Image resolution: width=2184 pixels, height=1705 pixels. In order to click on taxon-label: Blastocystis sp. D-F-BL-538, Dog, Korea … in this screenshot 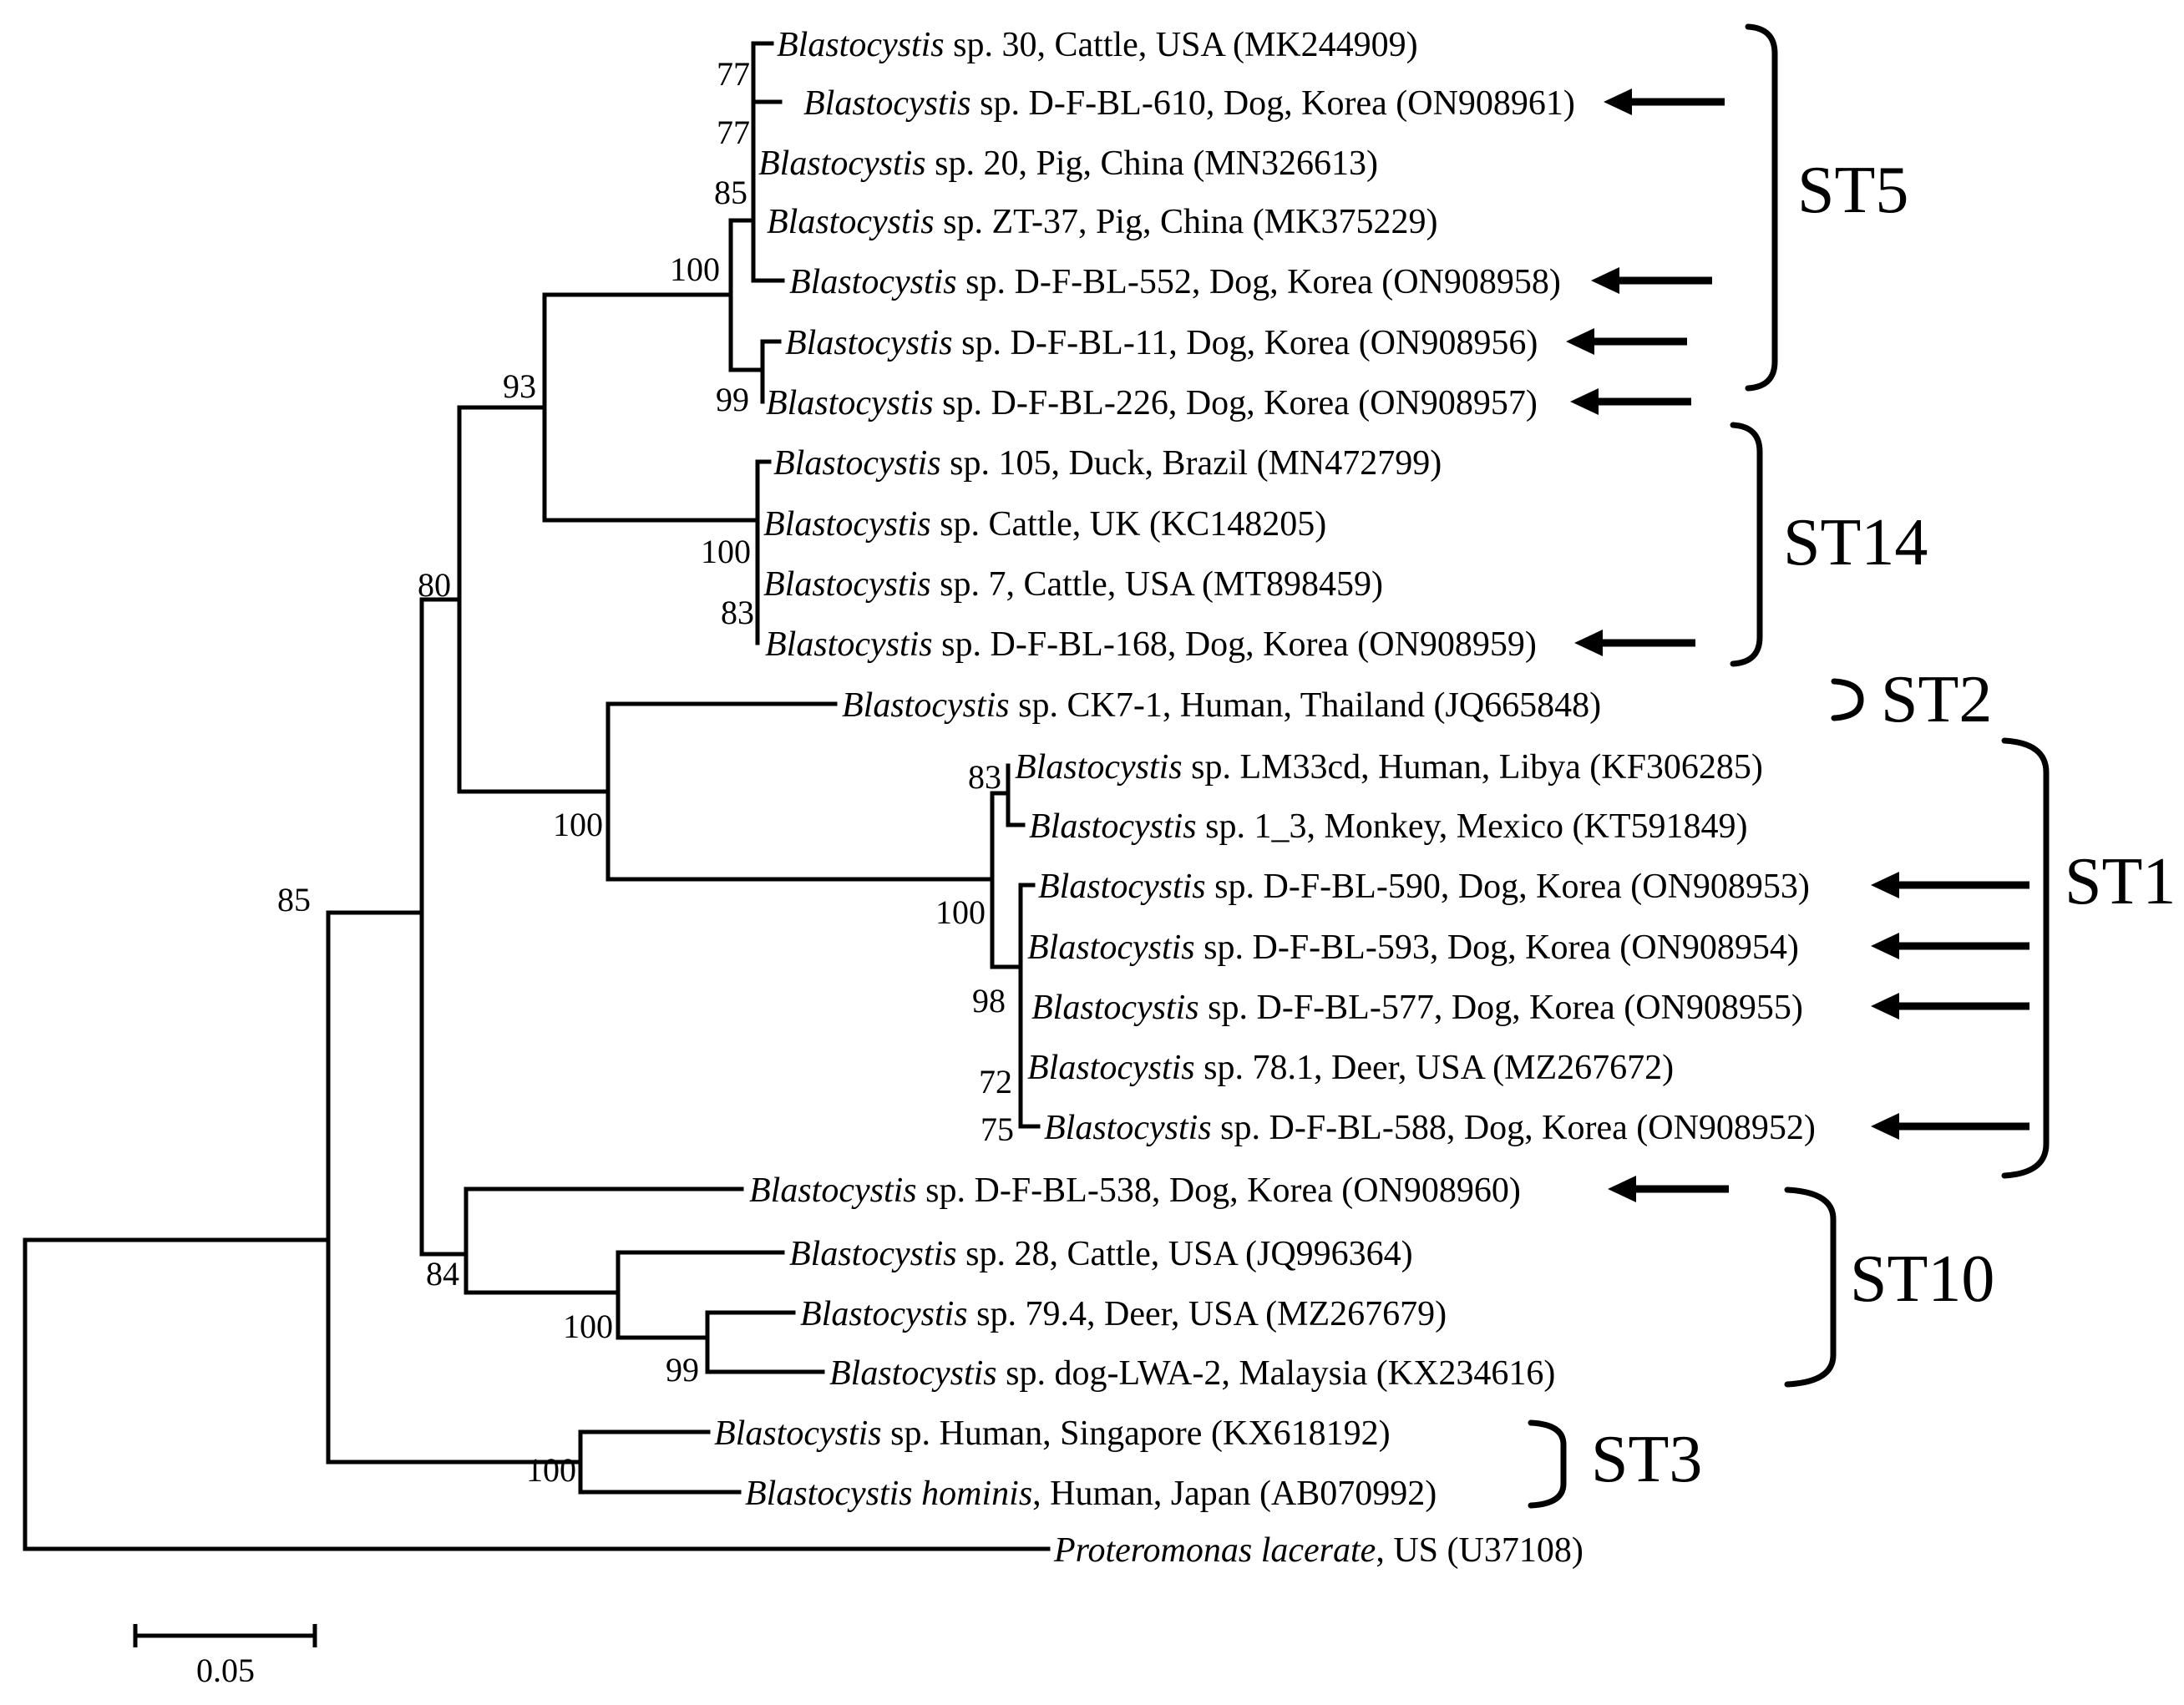, I will do `click(1135, 1191)`.